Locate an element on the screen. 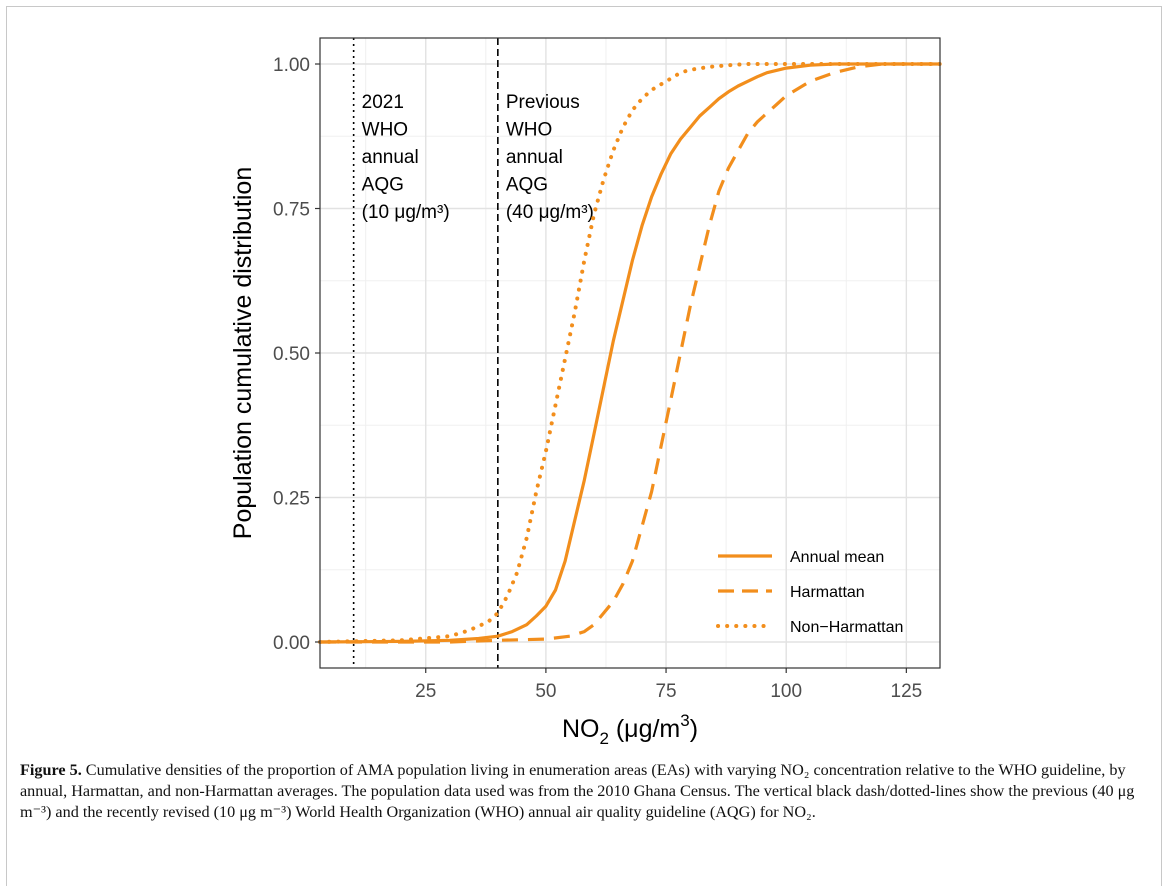 The height and width of the screenshot is (886, 1168). x-tick-label: 125 is located at coordinates (907, 691).